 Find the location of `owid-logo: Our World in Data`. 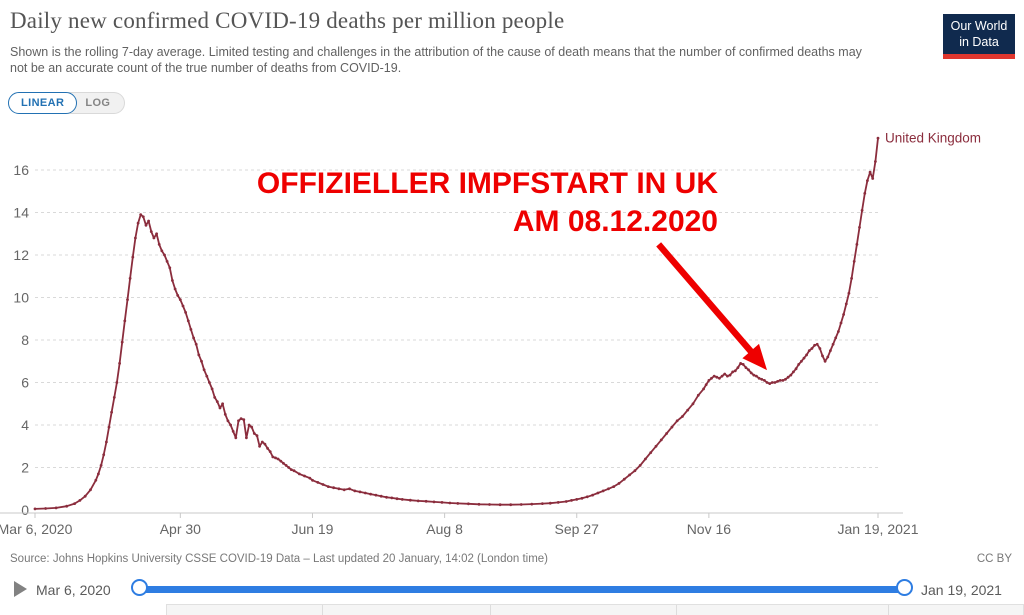

owid-logo: Our World in Data is located at coordinates (979, 36).